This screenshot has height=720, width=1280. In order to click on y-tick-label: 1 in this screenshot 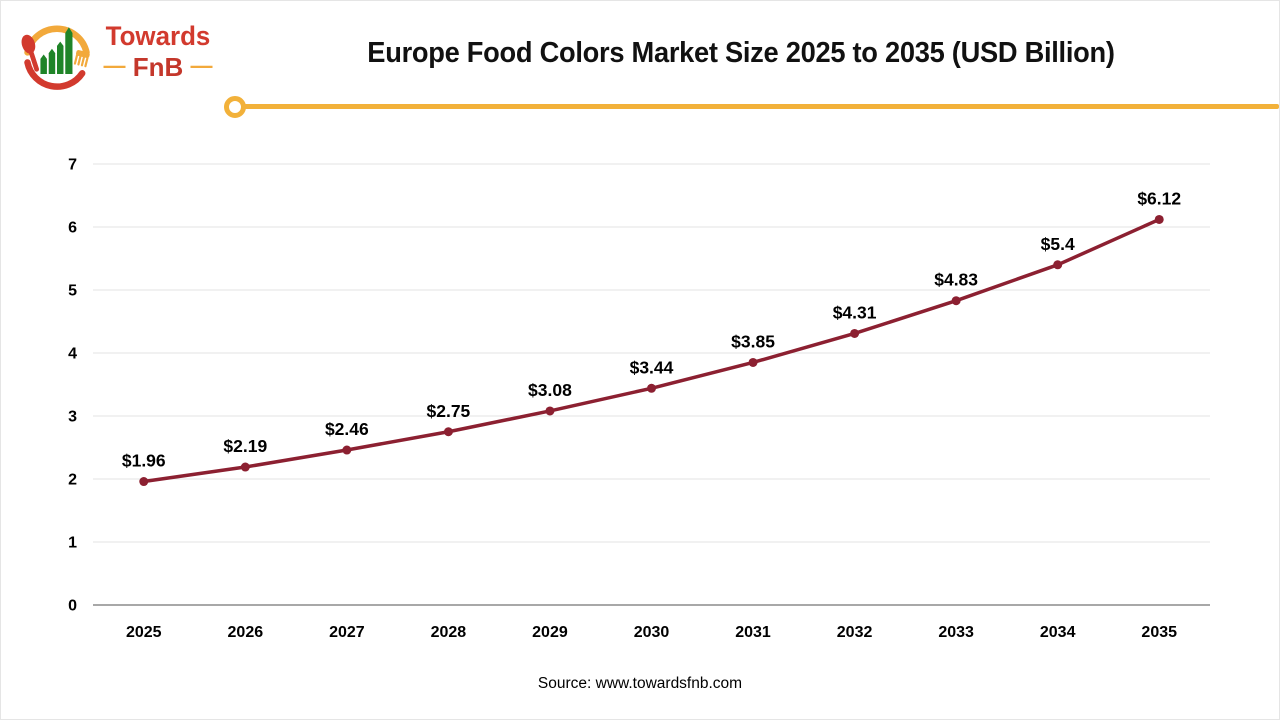, I will do `click(72, 543)`.